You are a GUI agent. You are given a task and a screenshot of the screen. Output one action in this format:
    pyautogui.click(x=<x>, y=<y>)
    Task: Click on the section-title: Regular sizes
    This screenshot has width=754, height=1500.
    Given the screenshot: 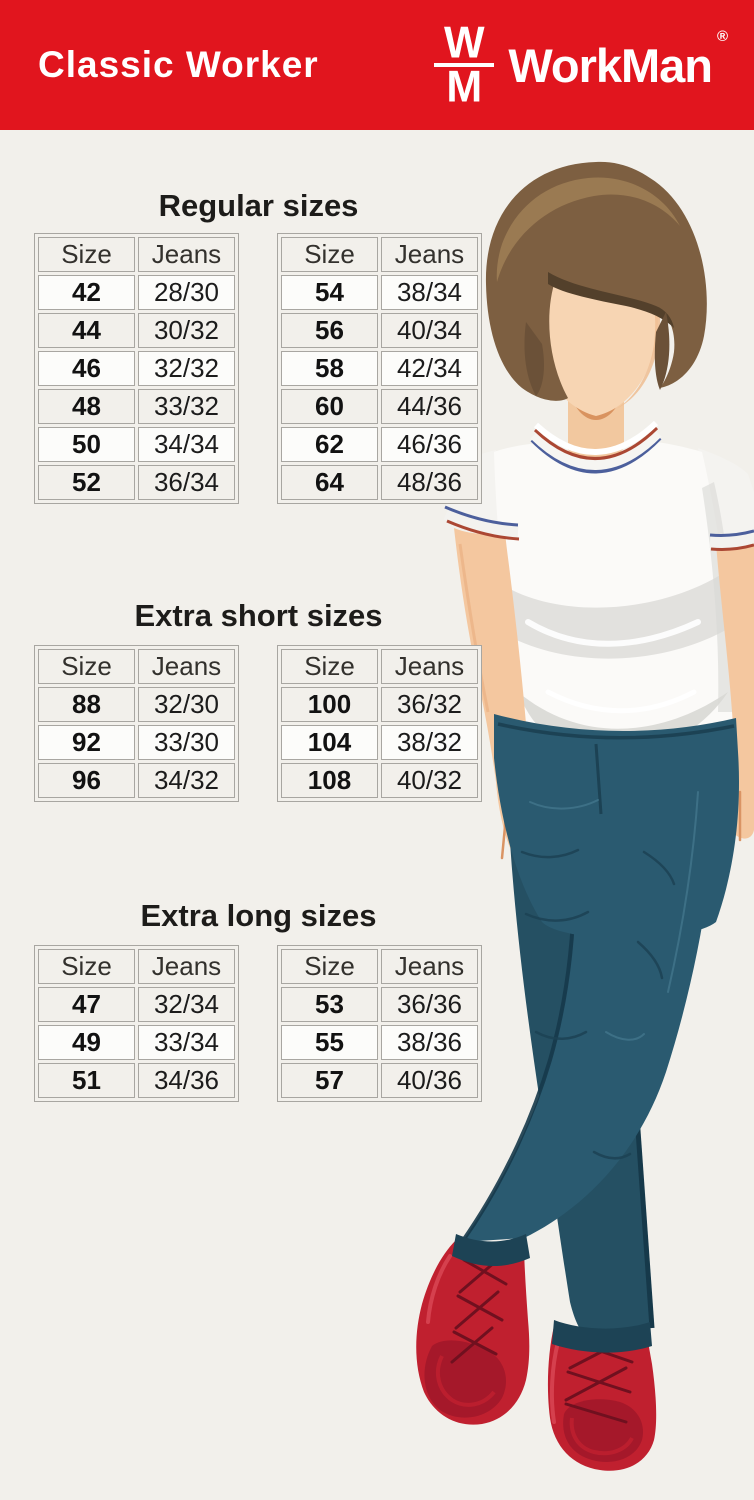 What is the action you would take?
    pyautogui.click(x=258, y=205)
    